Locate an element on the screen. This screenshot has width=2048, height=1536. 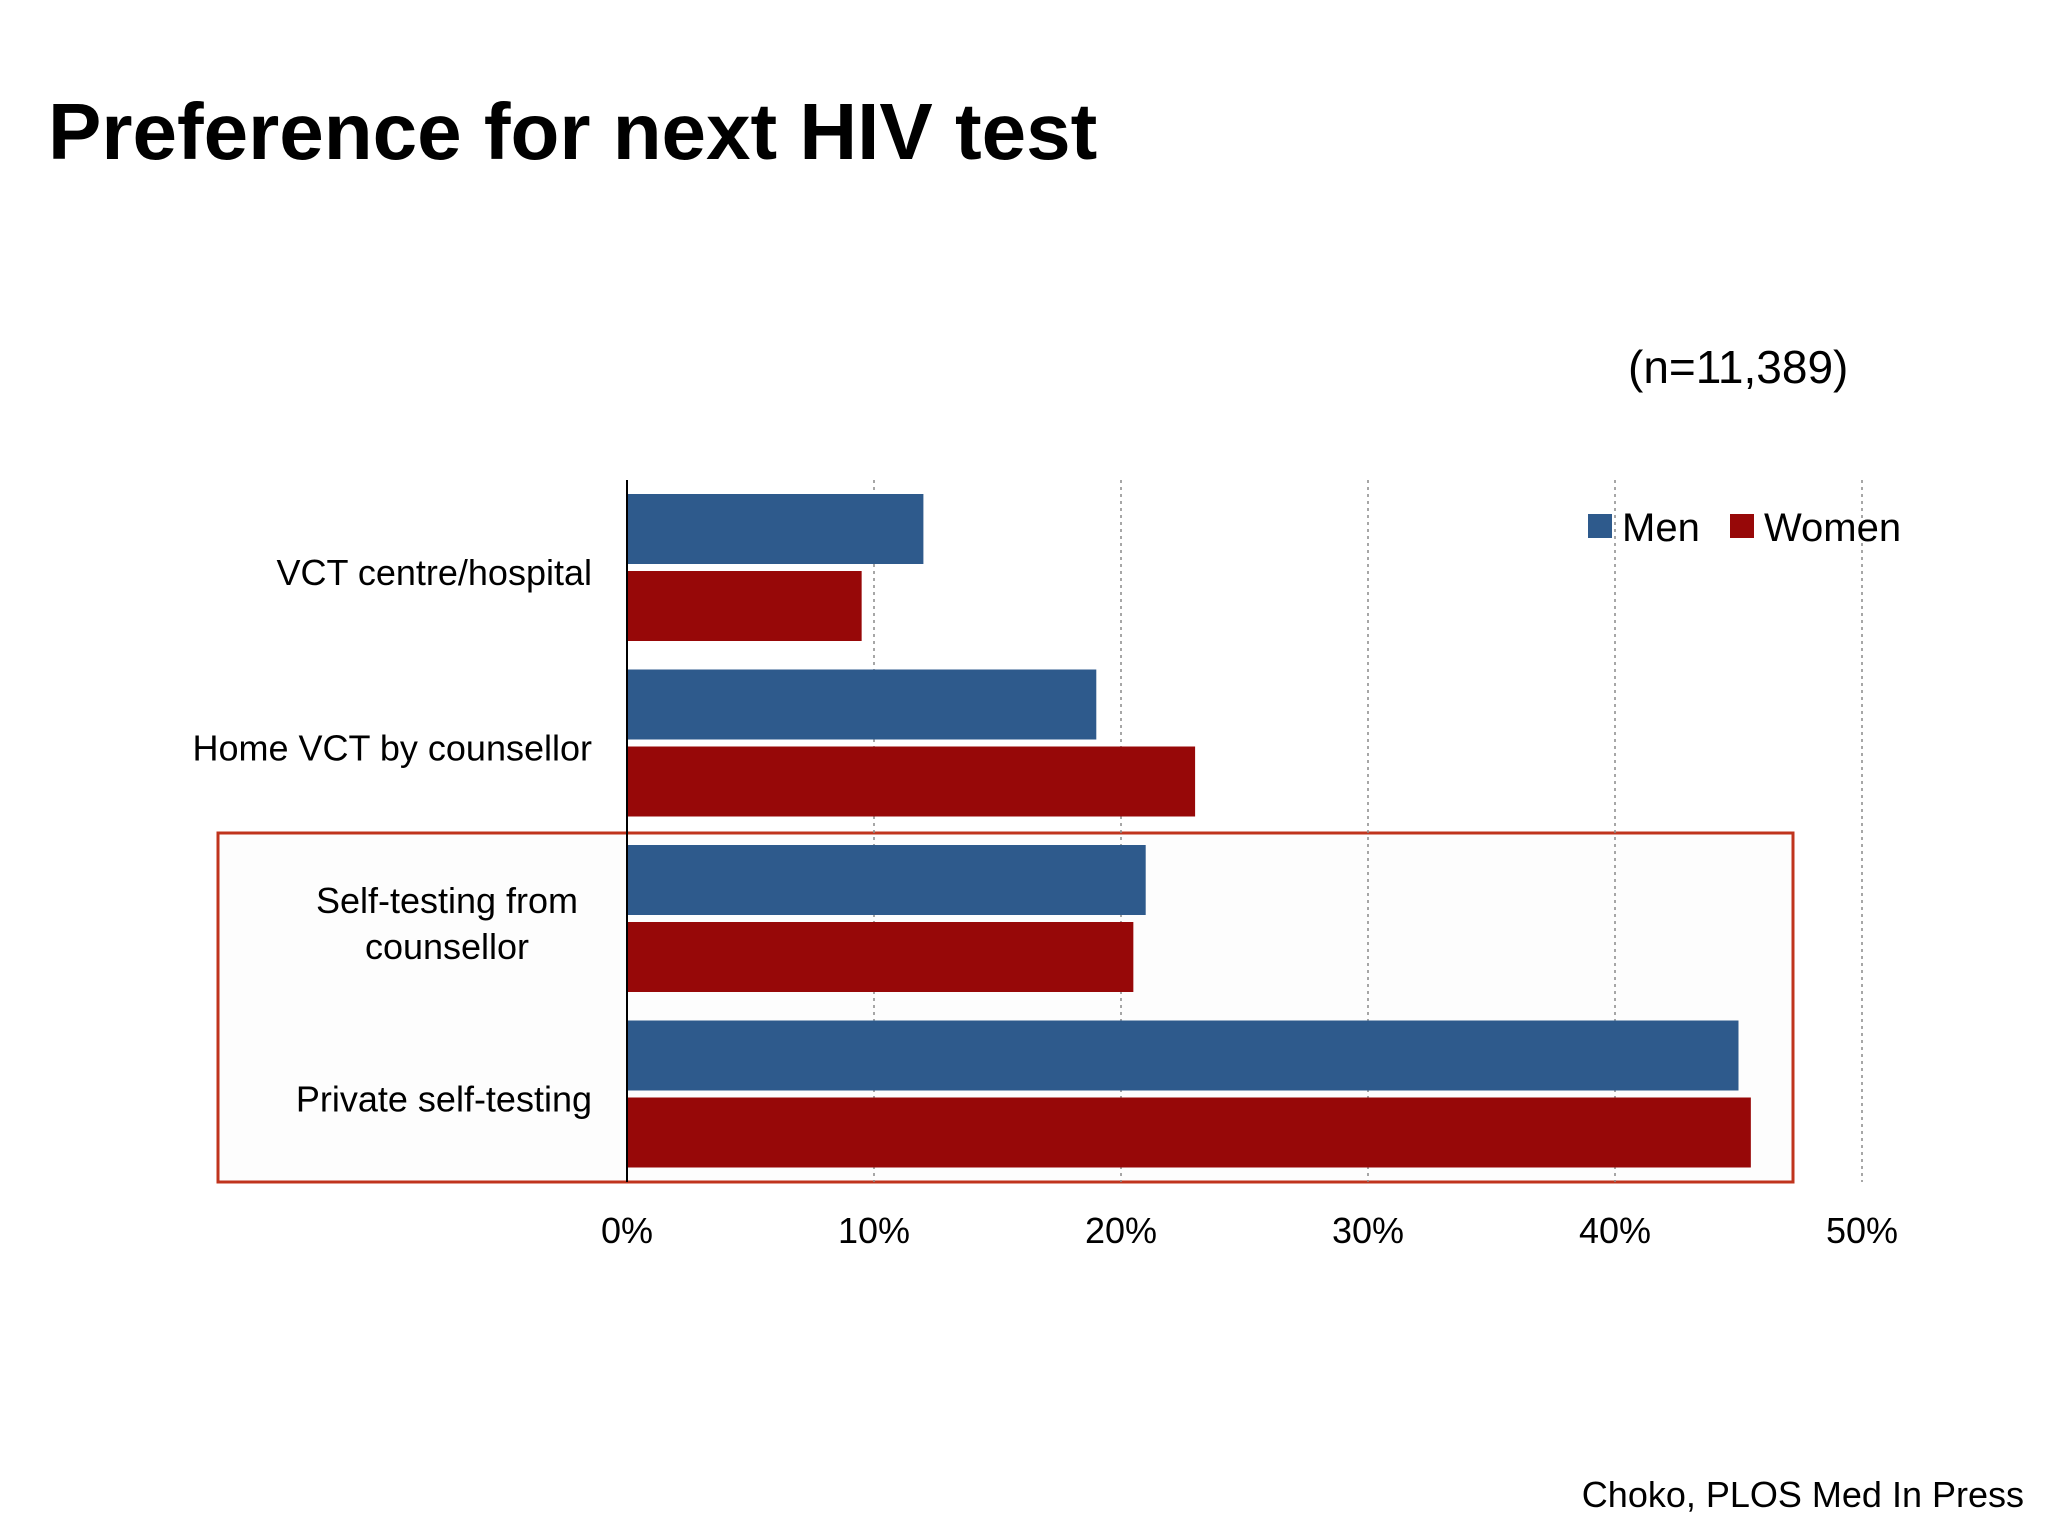
category-label: VCT centre/hospital is located at coordinates (435, 572).